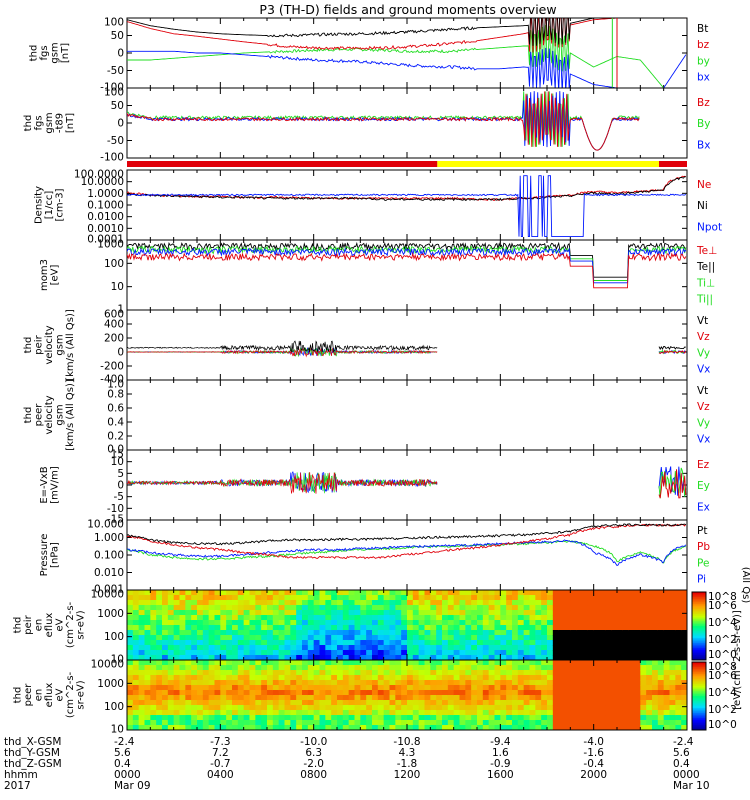  I want to click on footer-row-label: thd_X-GSM, so click(32, 742).